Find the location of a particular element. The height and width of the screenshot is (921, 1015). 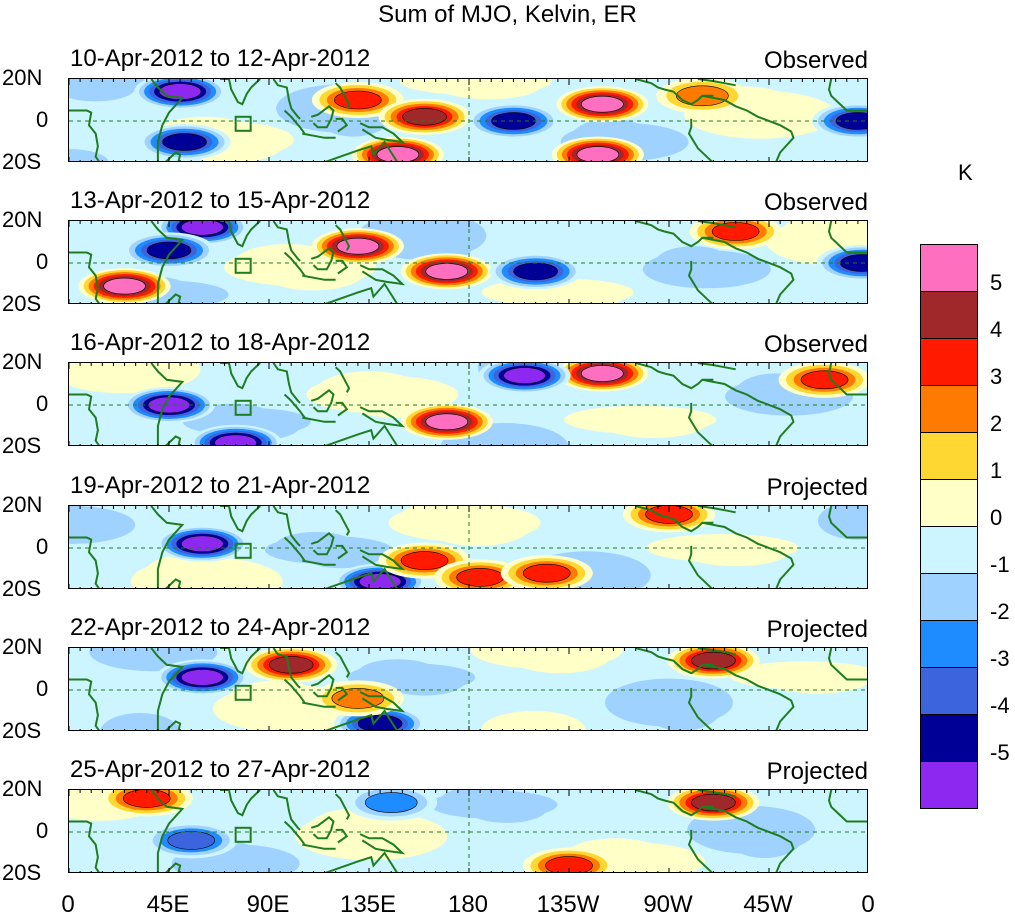

panel-date-range: 16-Apr-2012 to 18-Apr-2012 is located at coordinates (220, 342).